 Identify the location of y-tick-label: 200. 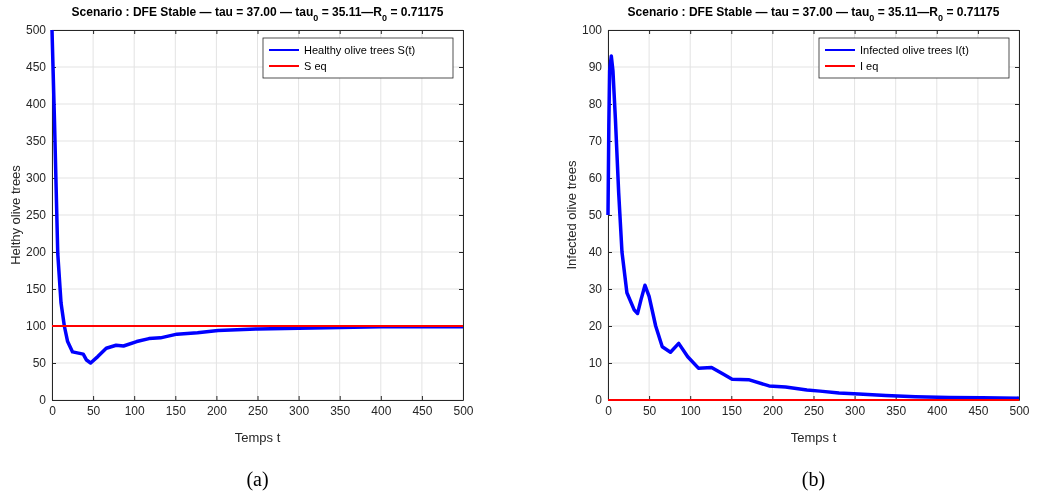
(36, 252).